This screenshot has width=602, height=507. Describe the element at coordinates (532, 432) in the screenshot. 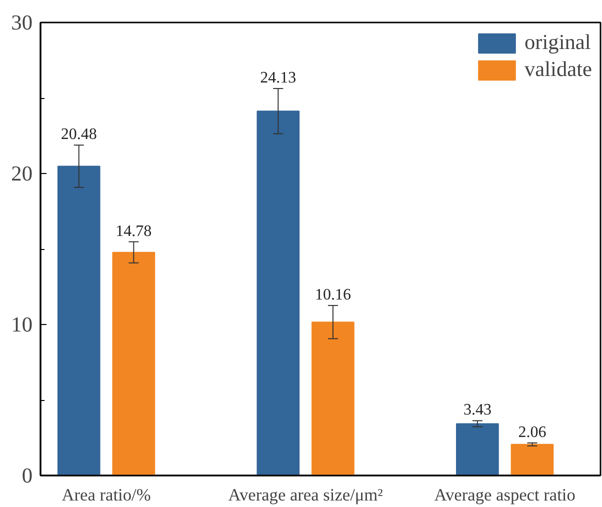

I see `data-label: 2.06` at that location.